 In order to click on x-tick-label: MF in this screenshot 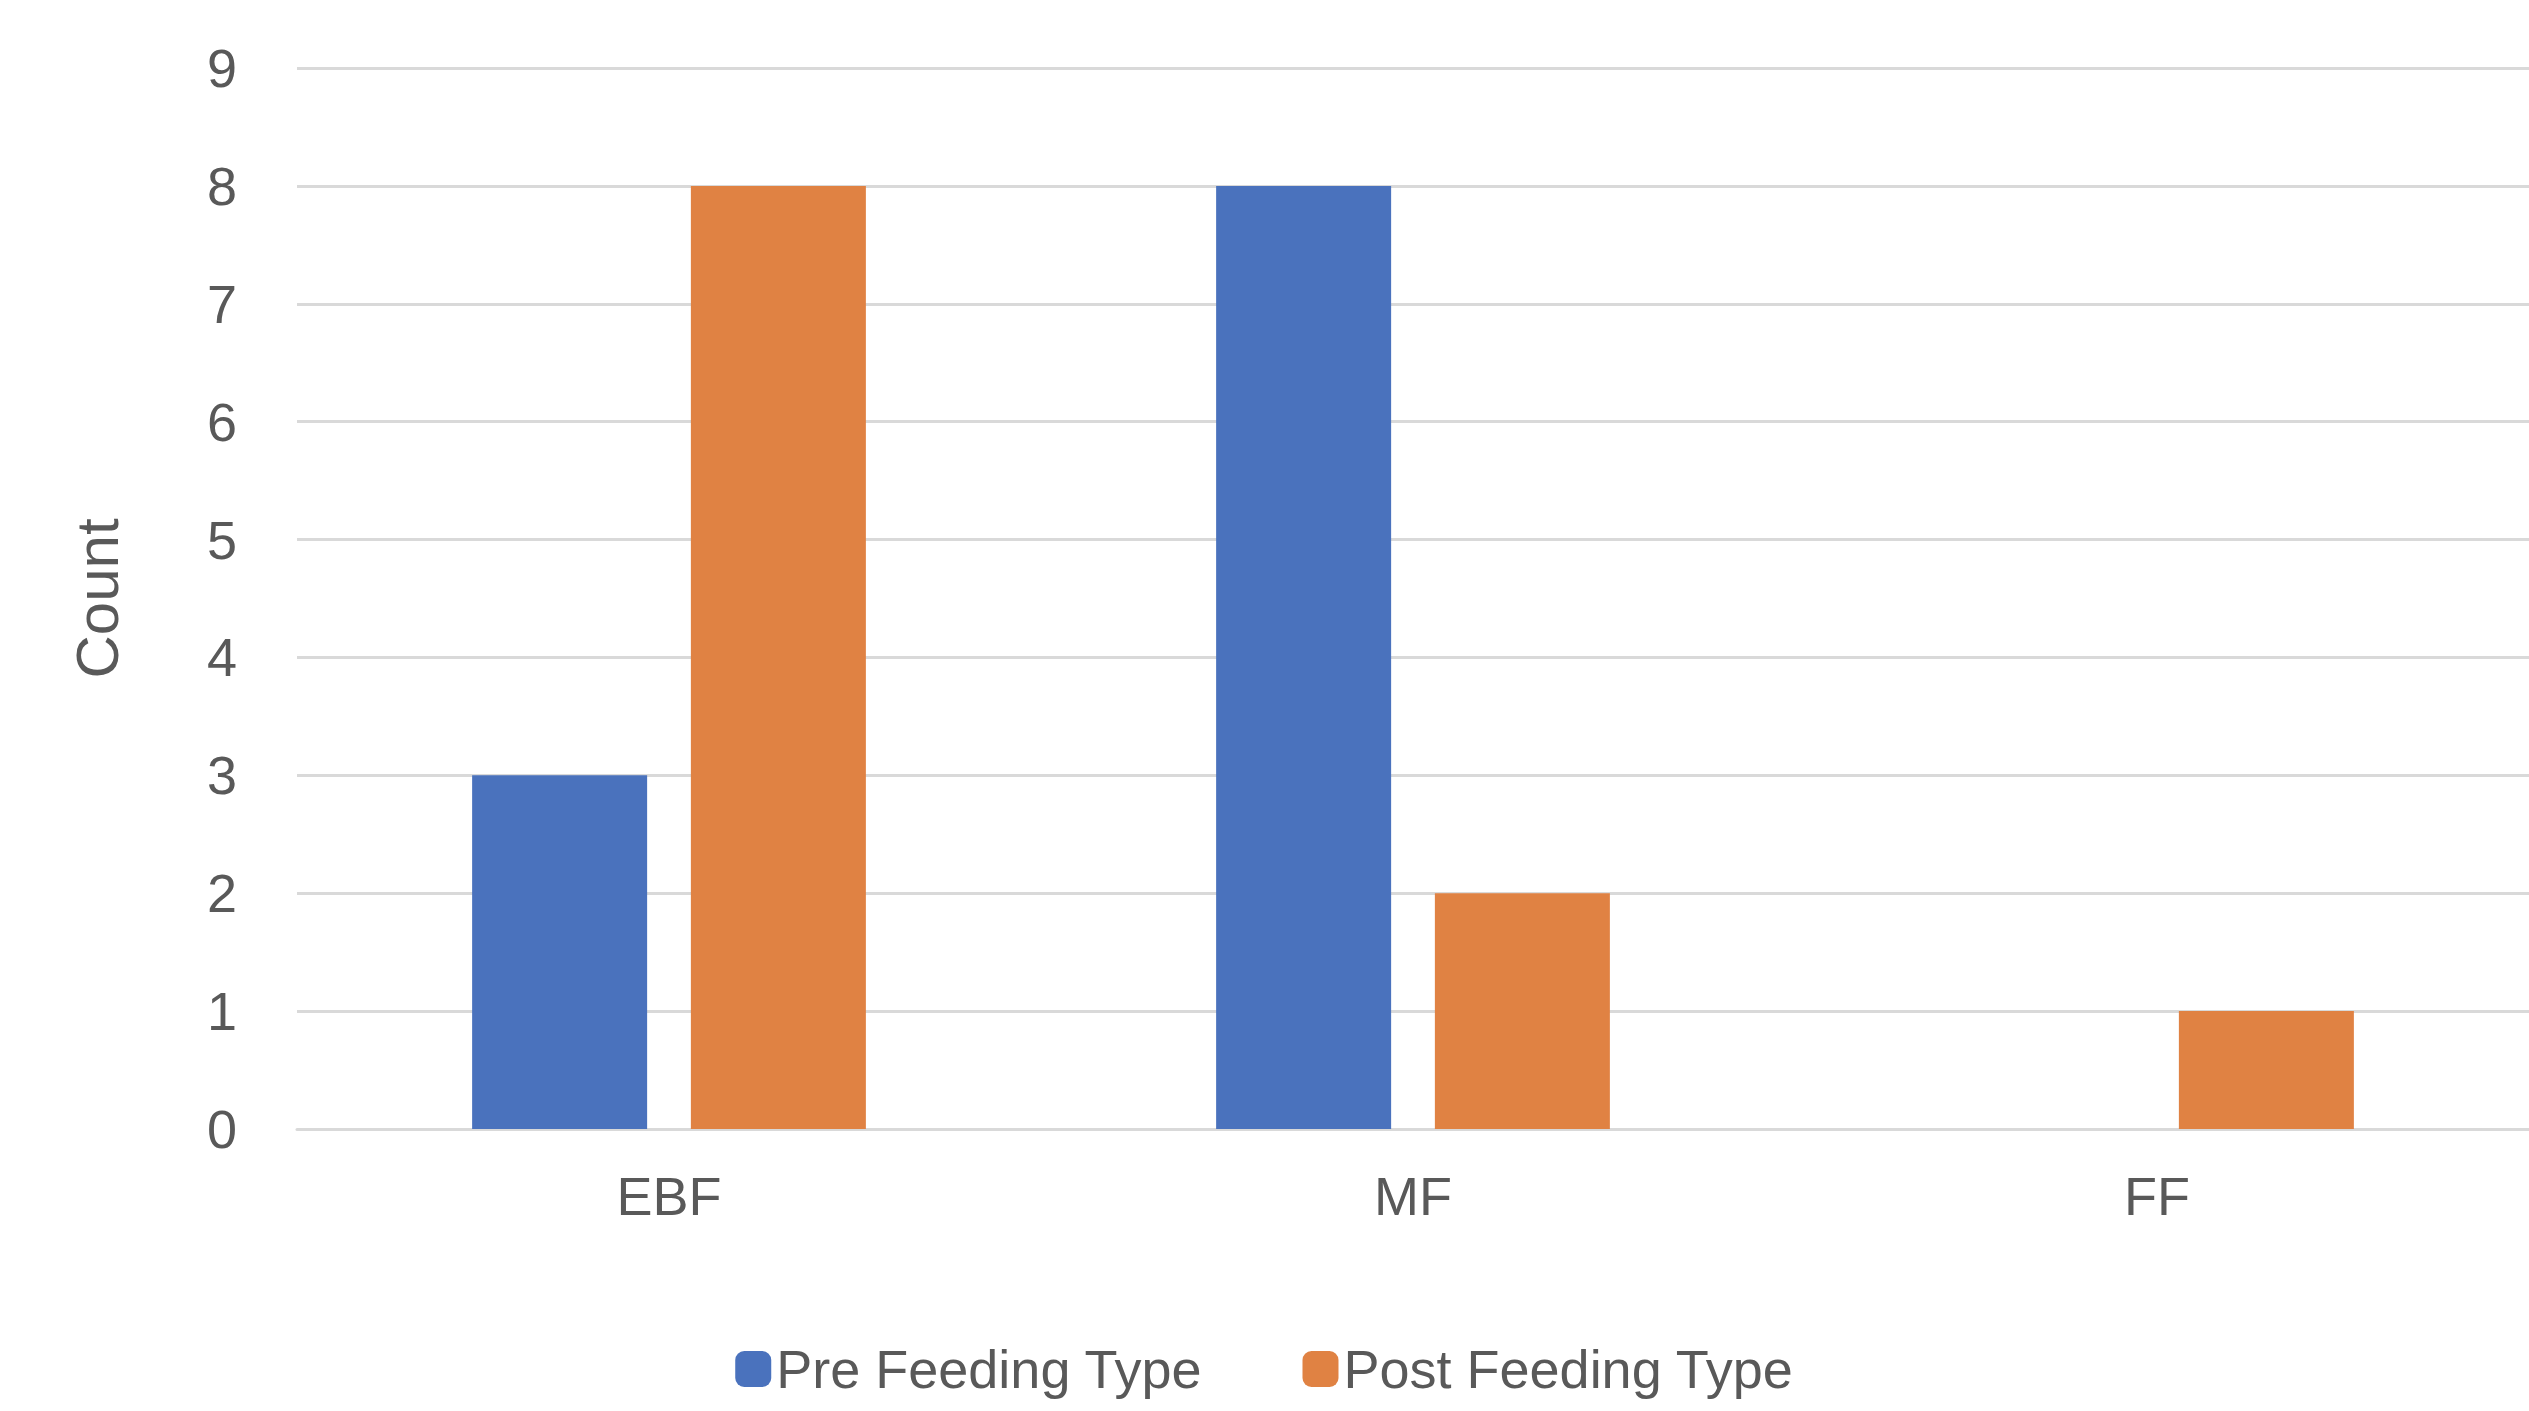, I will do `click(1413, 1196)`.